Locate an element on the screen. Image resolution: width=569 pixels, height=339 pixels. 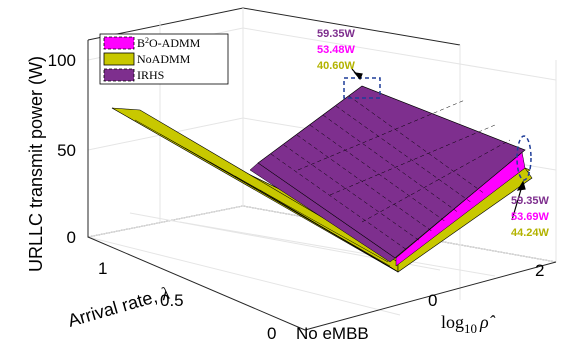
top-annotation: 59.35W 53.48W 40.60W is located at coordinates (336, 50).